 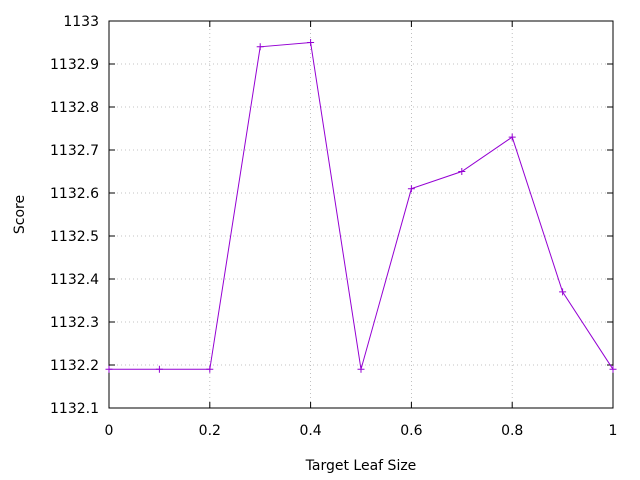 What do you see at coordinates (74, 108) in the screenshot?
I see `y-tick-label: 1132.8` at bounding box center [74, 108].